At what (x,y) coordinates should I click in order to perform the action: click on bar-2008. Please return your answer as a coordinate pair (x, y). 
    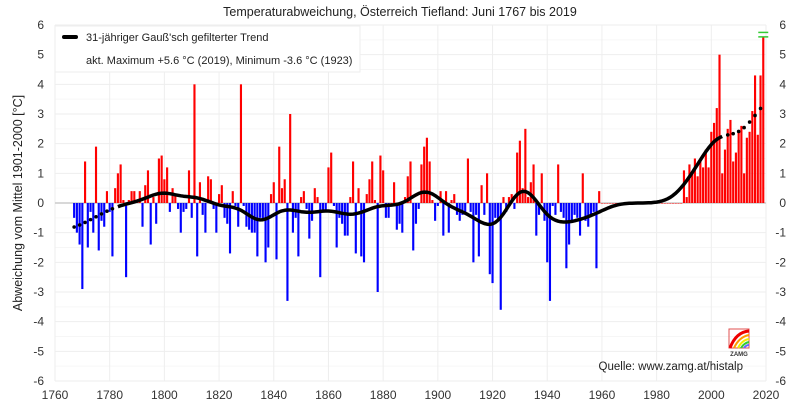
    Looking at the image, I should click on (733, 182).